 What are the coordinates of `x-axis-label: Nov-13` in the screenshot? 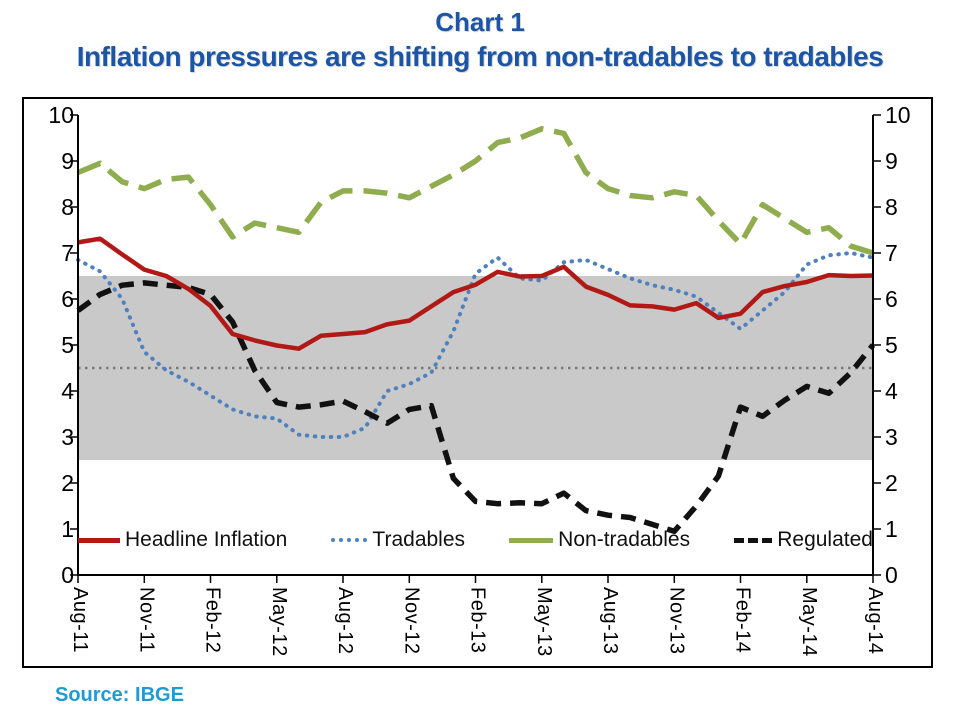 It's located at (676, 621).